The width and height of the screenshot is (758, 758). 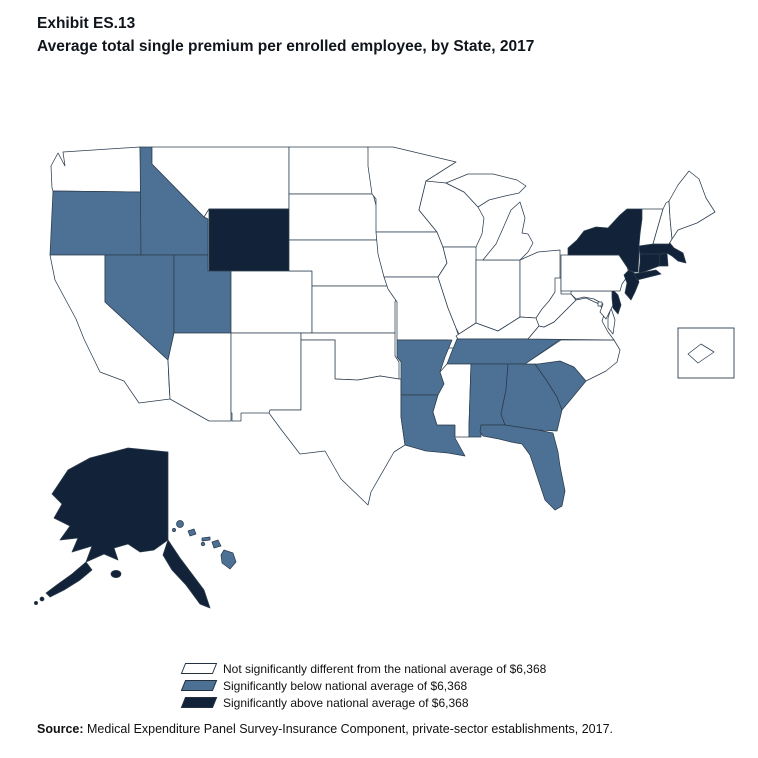 I want to click on legend-swatch-above, so click(x=199, y=702).